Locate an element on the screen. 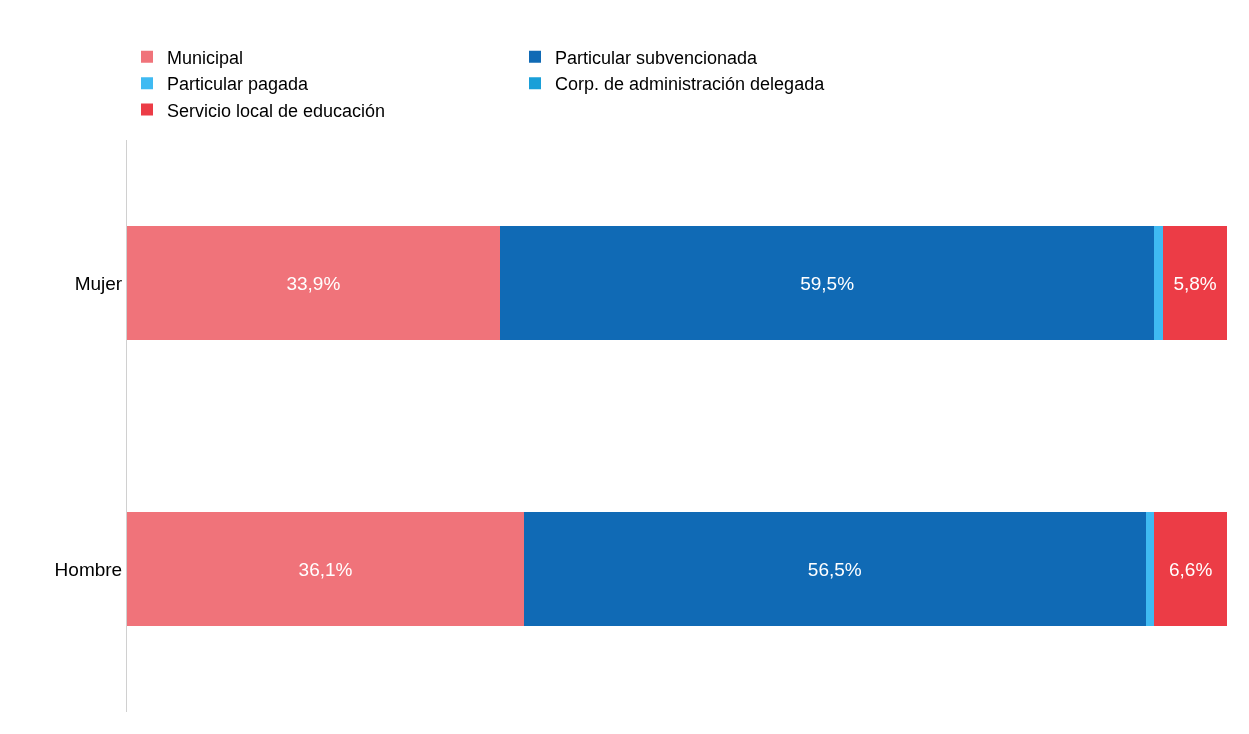  data-label: 6,6% is located at coordinates (1190, 569).